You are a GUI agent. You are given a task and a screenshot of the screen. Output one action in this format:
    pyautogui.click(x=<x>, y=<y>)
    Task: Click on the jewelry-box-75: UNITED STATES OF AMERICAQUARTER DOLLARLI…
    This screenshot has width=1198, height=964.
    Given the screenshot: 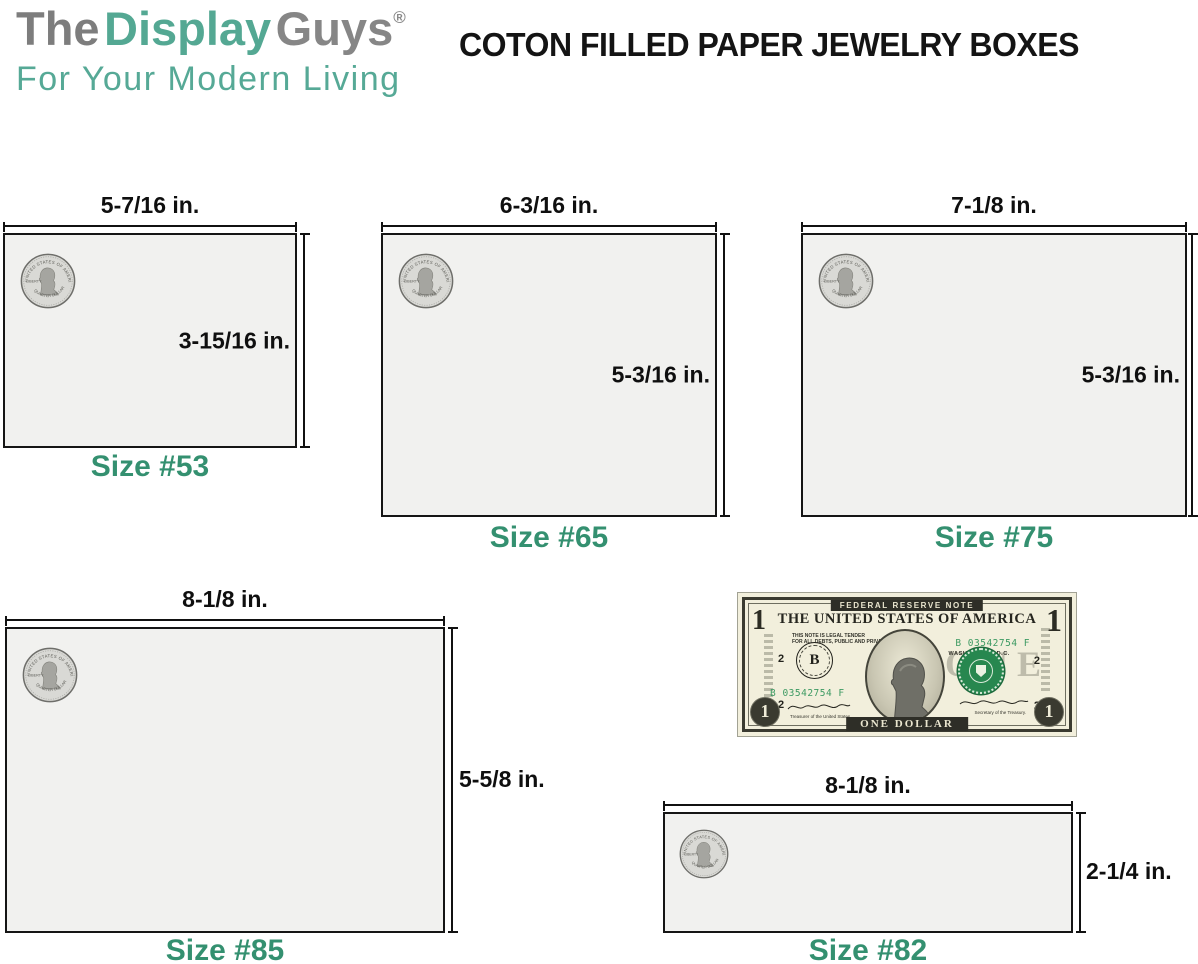 What is the action you would take?
    pyautogui.click(x=994, y=375)
    